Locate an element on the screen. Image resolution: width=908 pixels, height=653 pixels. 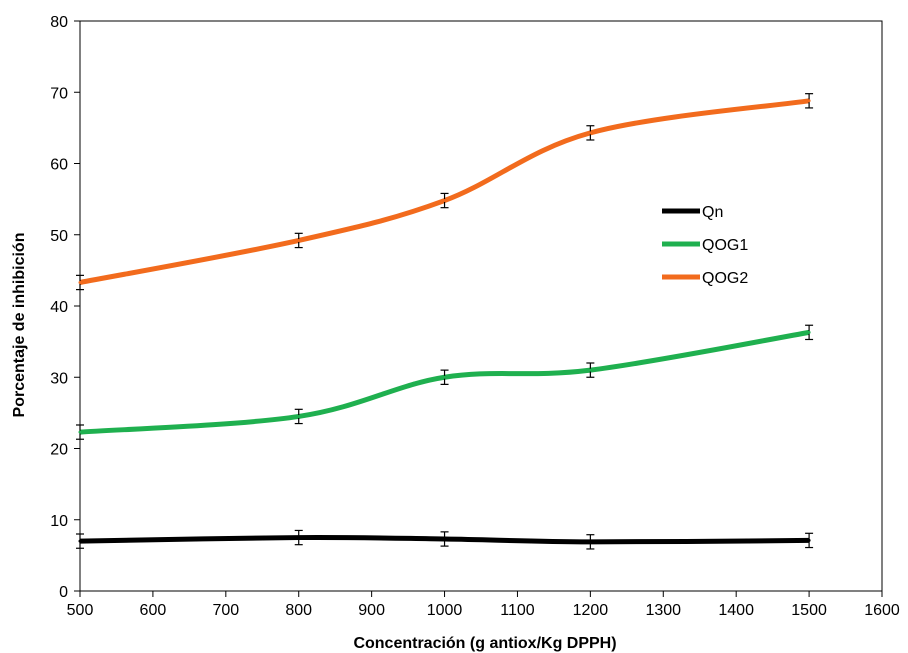
series-qn is located at coordinates (445, 539).